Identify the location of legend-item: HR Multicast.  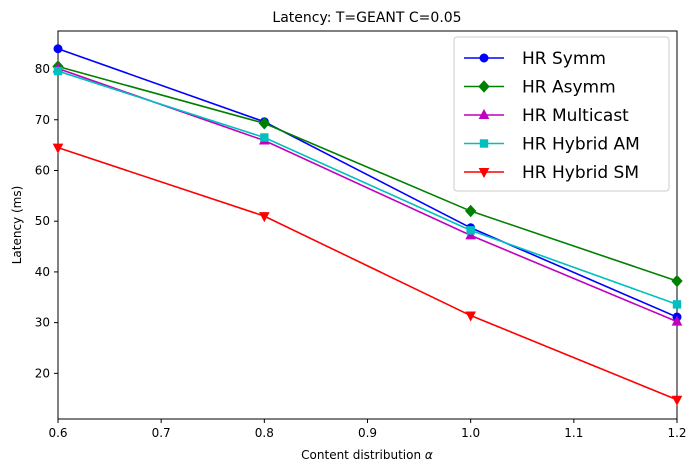
(546, 116).